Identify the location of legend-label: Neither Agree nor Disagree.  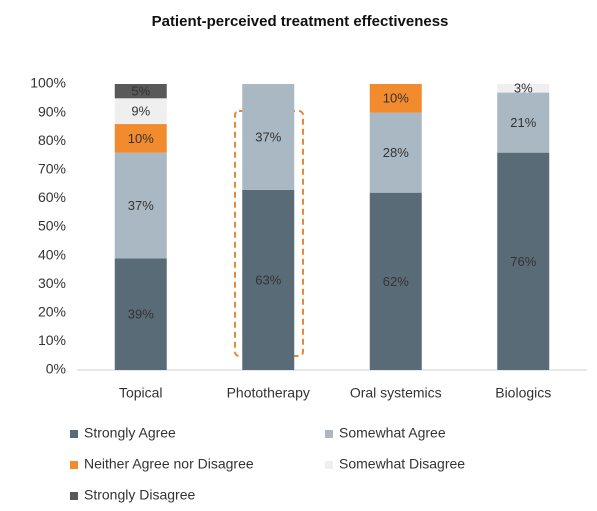
(169, 464).